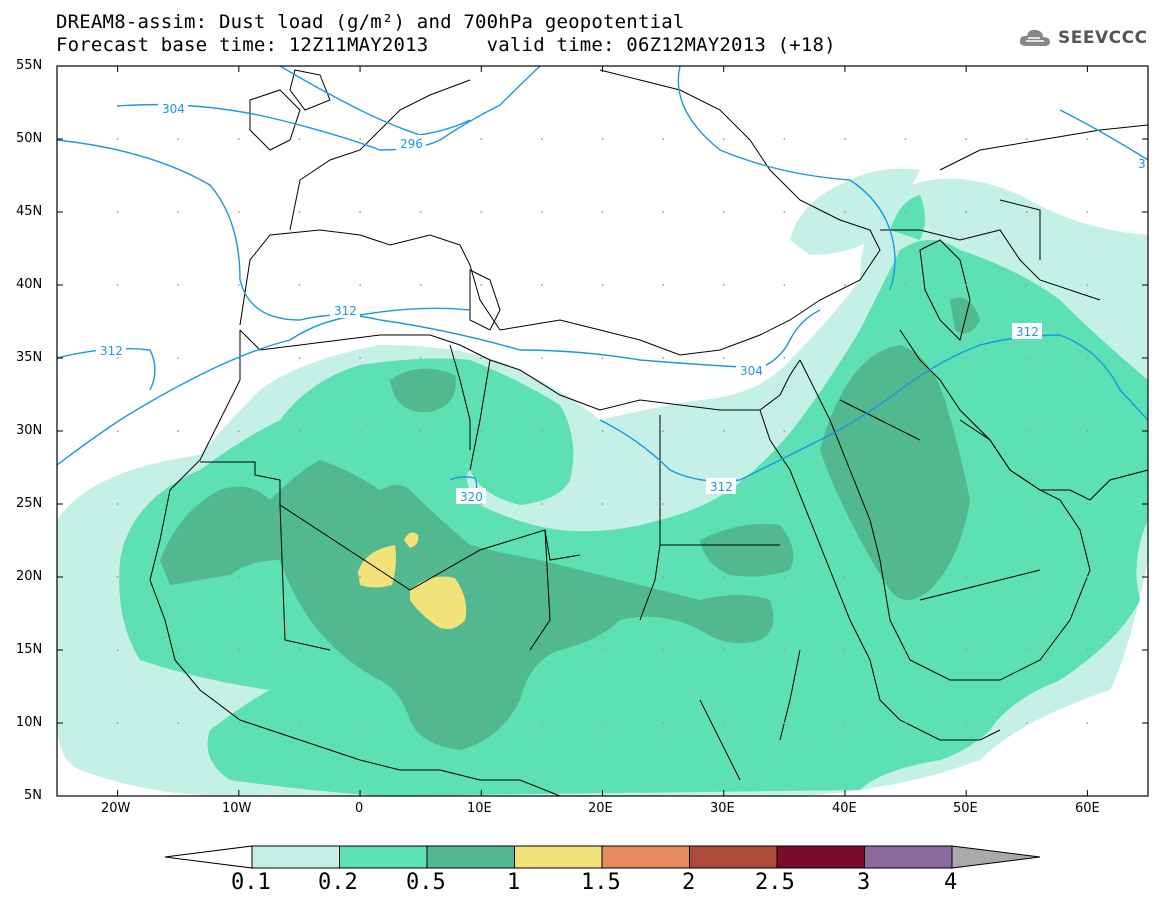 The image size is (1165, 907). Describe the element at coordinates (864, 882) in the screenshot. I see `colorbar-label: 3` at that location.